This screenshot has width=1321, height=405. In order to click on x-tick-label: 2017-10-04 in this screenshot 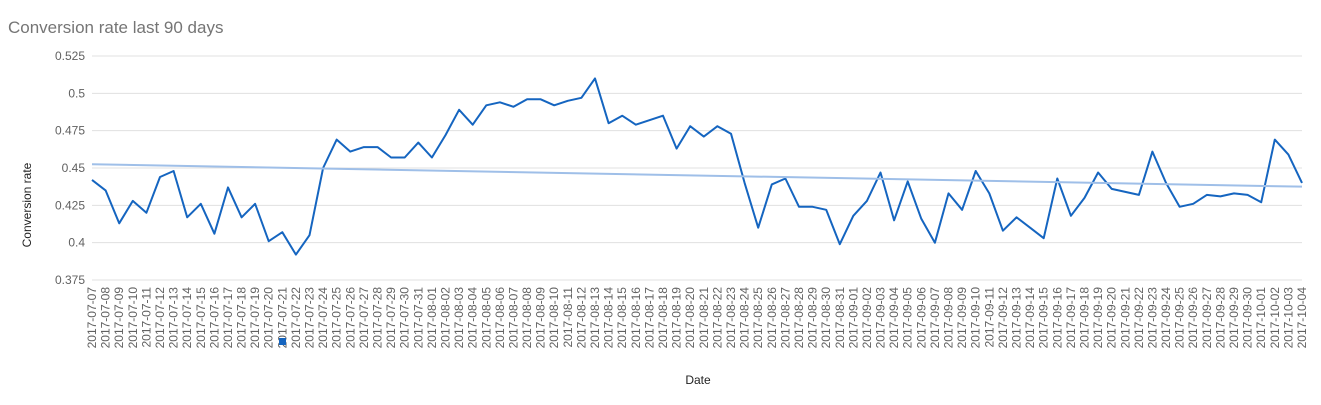, I will do `click(1302, 318)`.